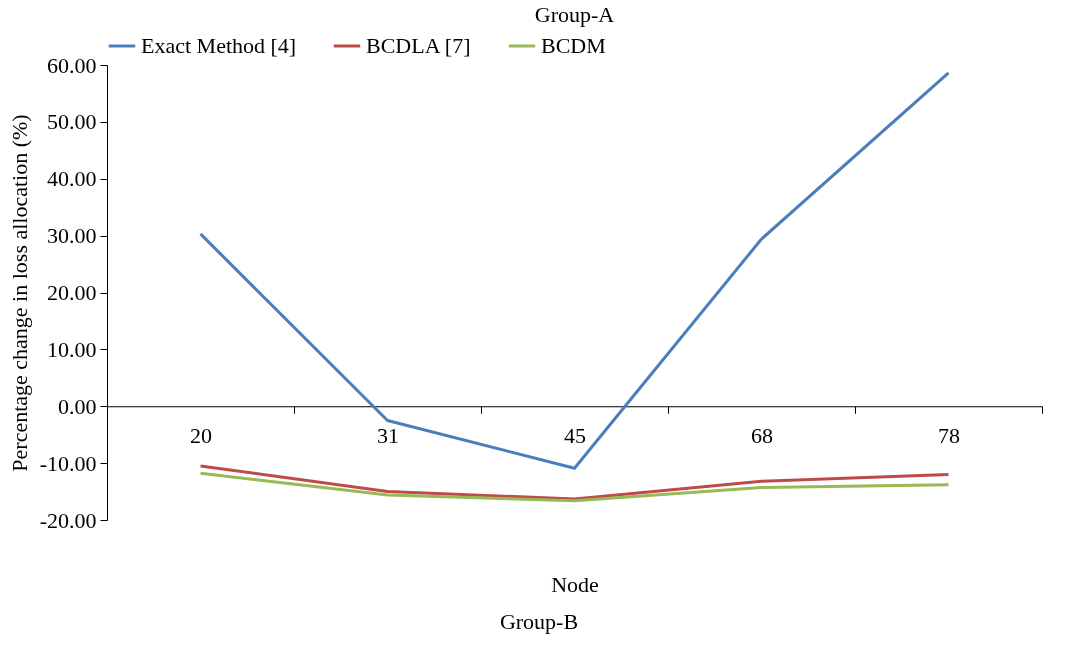 The height and width of the screenshot is (651, 1078). I want to click on x-tick-label: 78, so click(949, 435).